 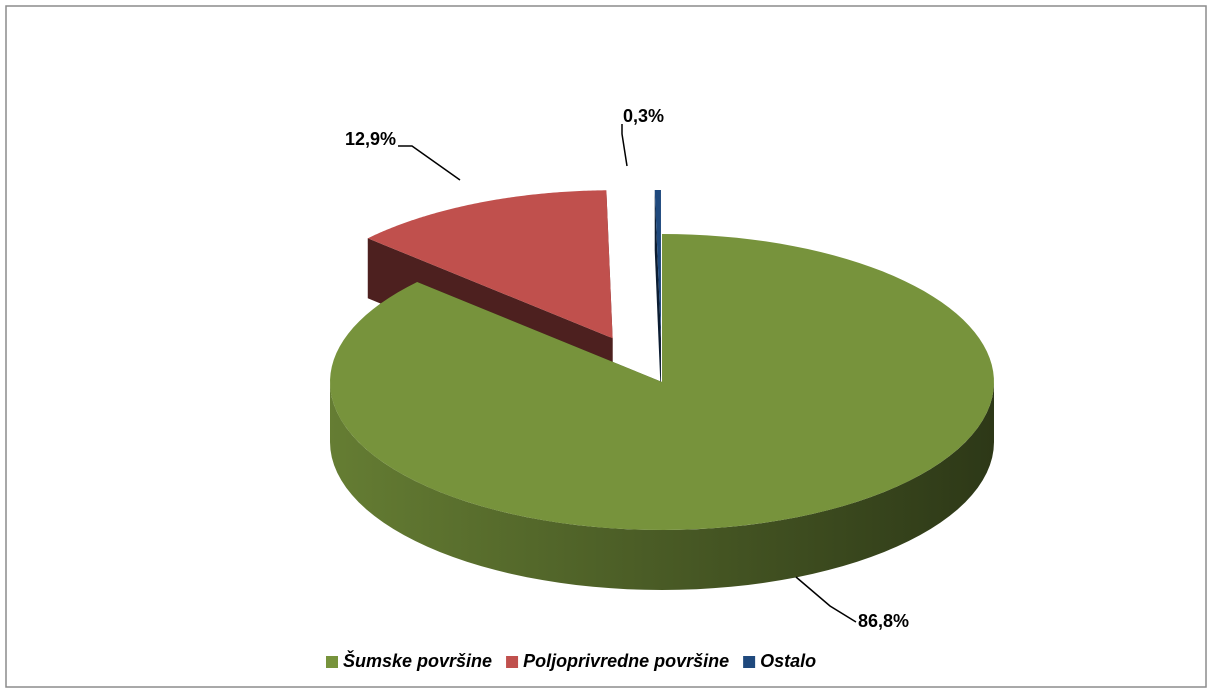 What do you see at coordinates (883, 621) in the screenshot?
I see `data-label: 86,8%` at bounding box center [883, 621].